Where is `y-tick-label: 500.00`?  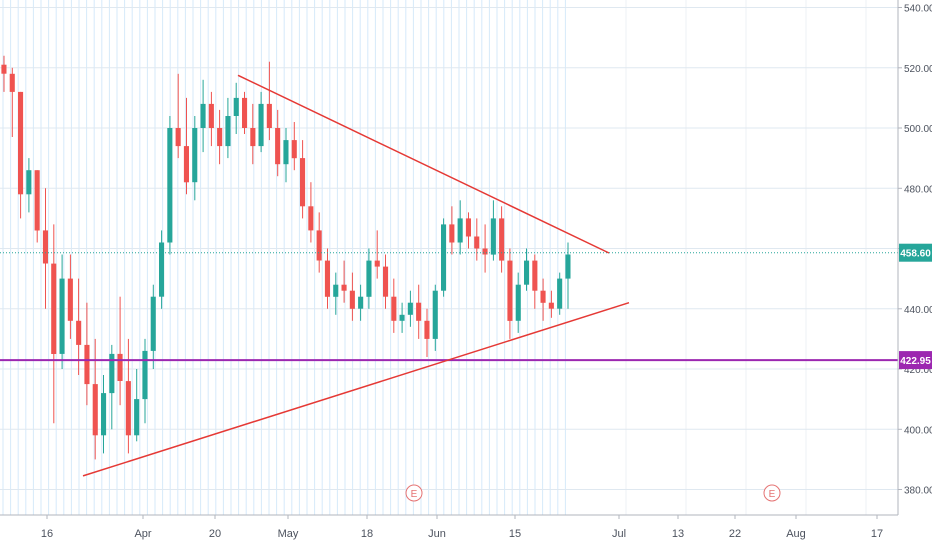
y-tick-label: 500.00 is located at coordinates (918, 129).